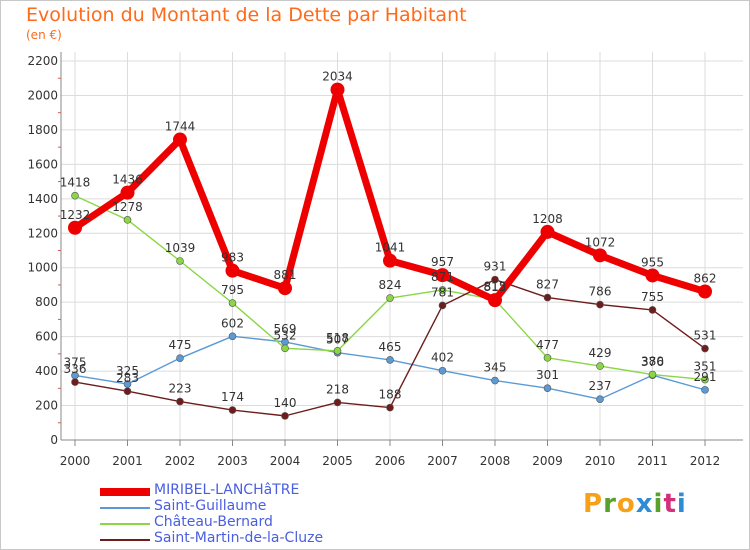 The width and height of the screenshot is (750, 550). I want to click on data-label: 602, so click(232, 323).